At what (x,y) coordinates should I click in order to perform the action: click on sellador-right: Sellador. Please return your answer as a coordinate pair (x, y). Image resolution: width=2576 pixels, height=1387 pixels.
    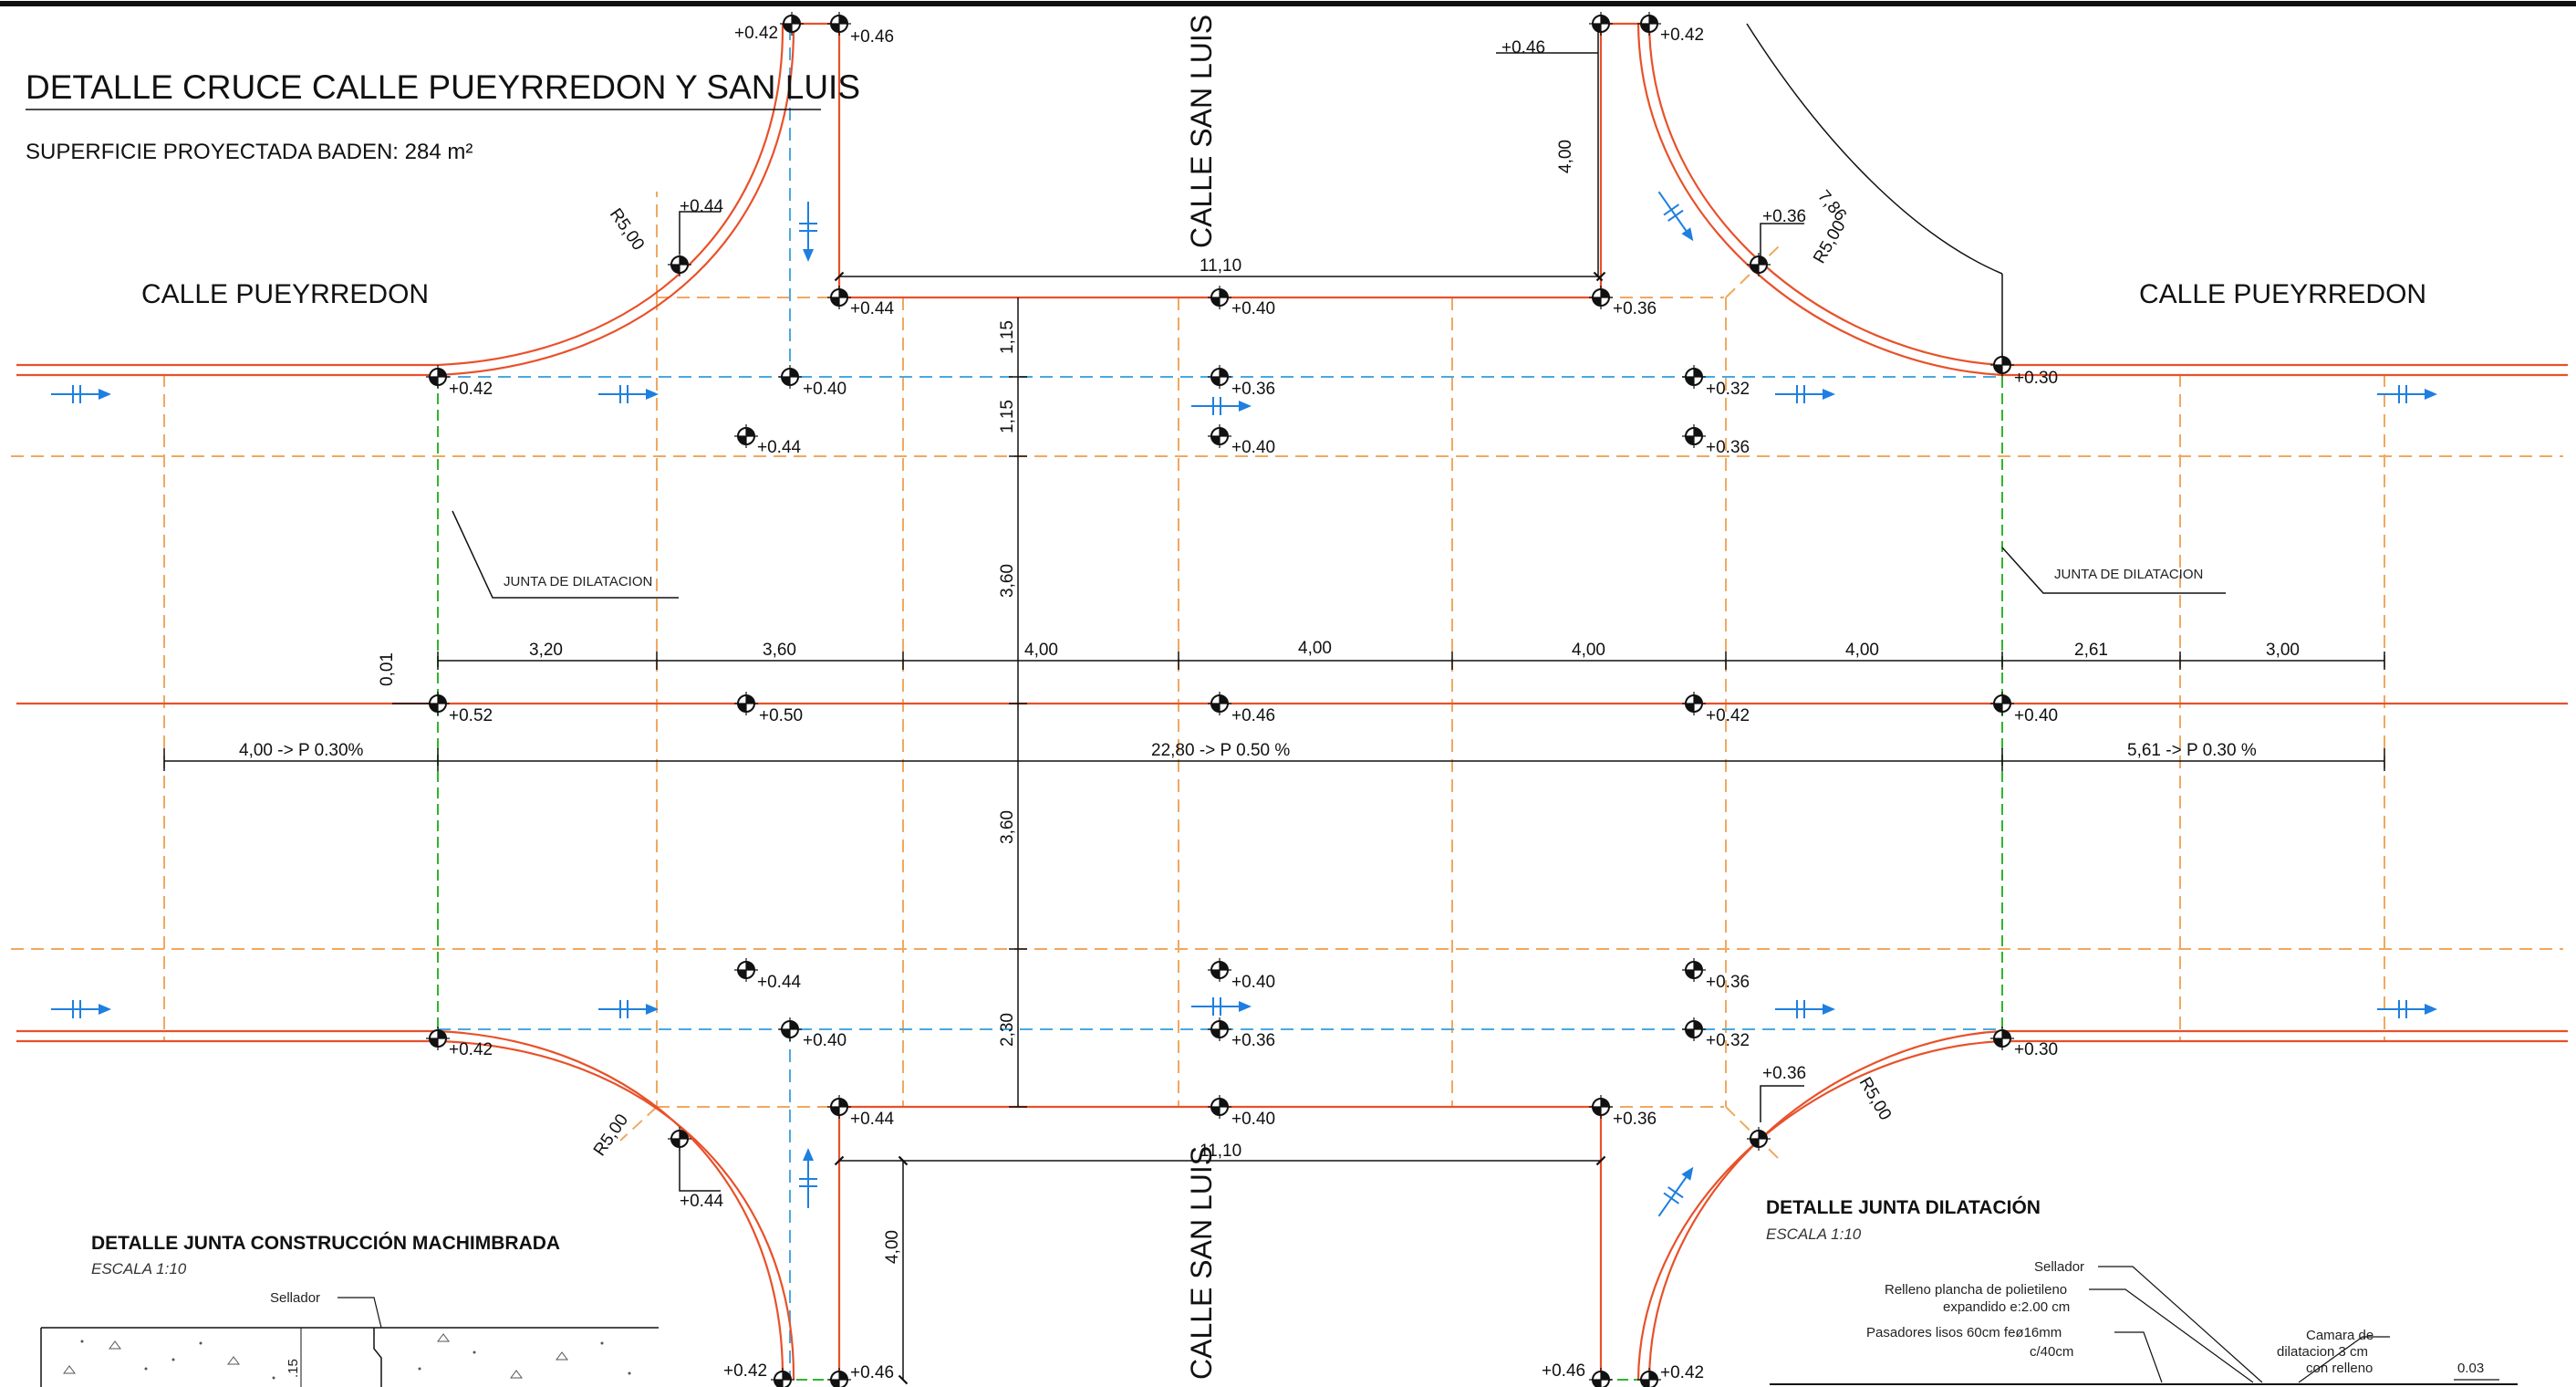
    Looking at the image, I should click on (2059, 1267).